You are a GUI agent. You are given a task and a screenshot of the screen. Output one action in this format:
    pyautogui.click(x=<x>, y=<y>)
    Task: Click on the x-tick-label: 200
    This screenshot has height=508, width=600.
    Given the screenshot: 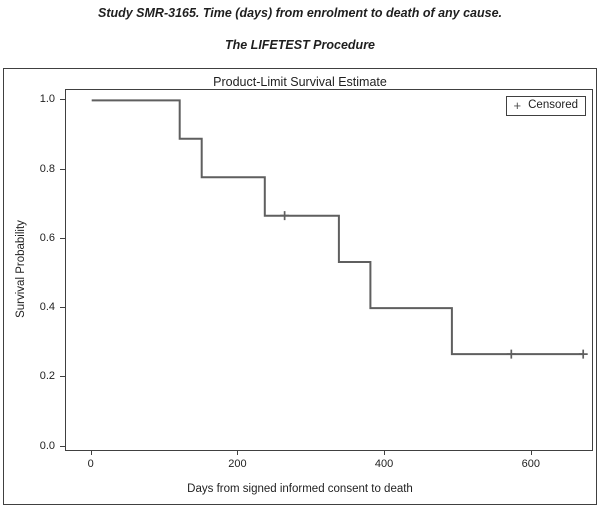 What is the action you would take?
    pyautogui.click(x=237, y=464)
    